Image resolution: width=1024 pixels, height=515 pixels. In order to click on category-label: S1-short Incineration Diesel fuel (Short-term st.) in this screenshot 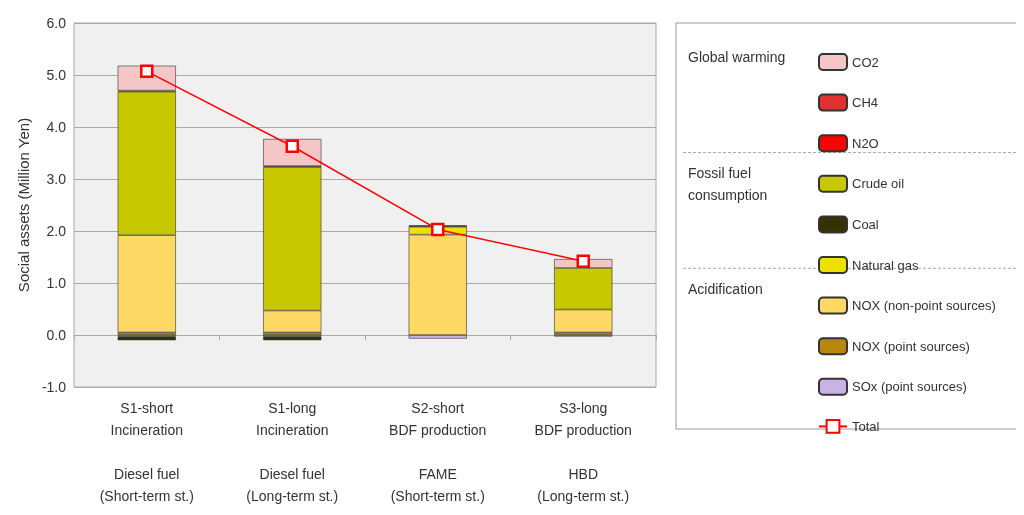, I will do `click(146, 452)`.